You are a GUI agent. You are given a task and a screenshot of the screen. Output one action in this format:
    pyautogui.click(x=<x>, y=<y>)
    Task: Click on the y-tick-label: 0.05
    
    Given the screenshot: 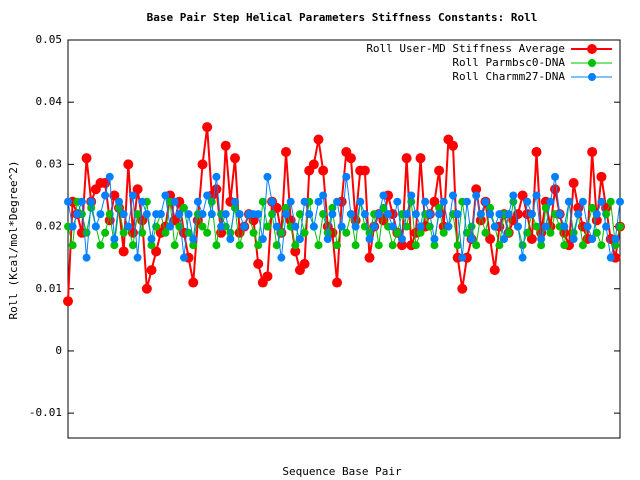 What is the action you would take?
    pyautogui.click(x=49, y=39)
    